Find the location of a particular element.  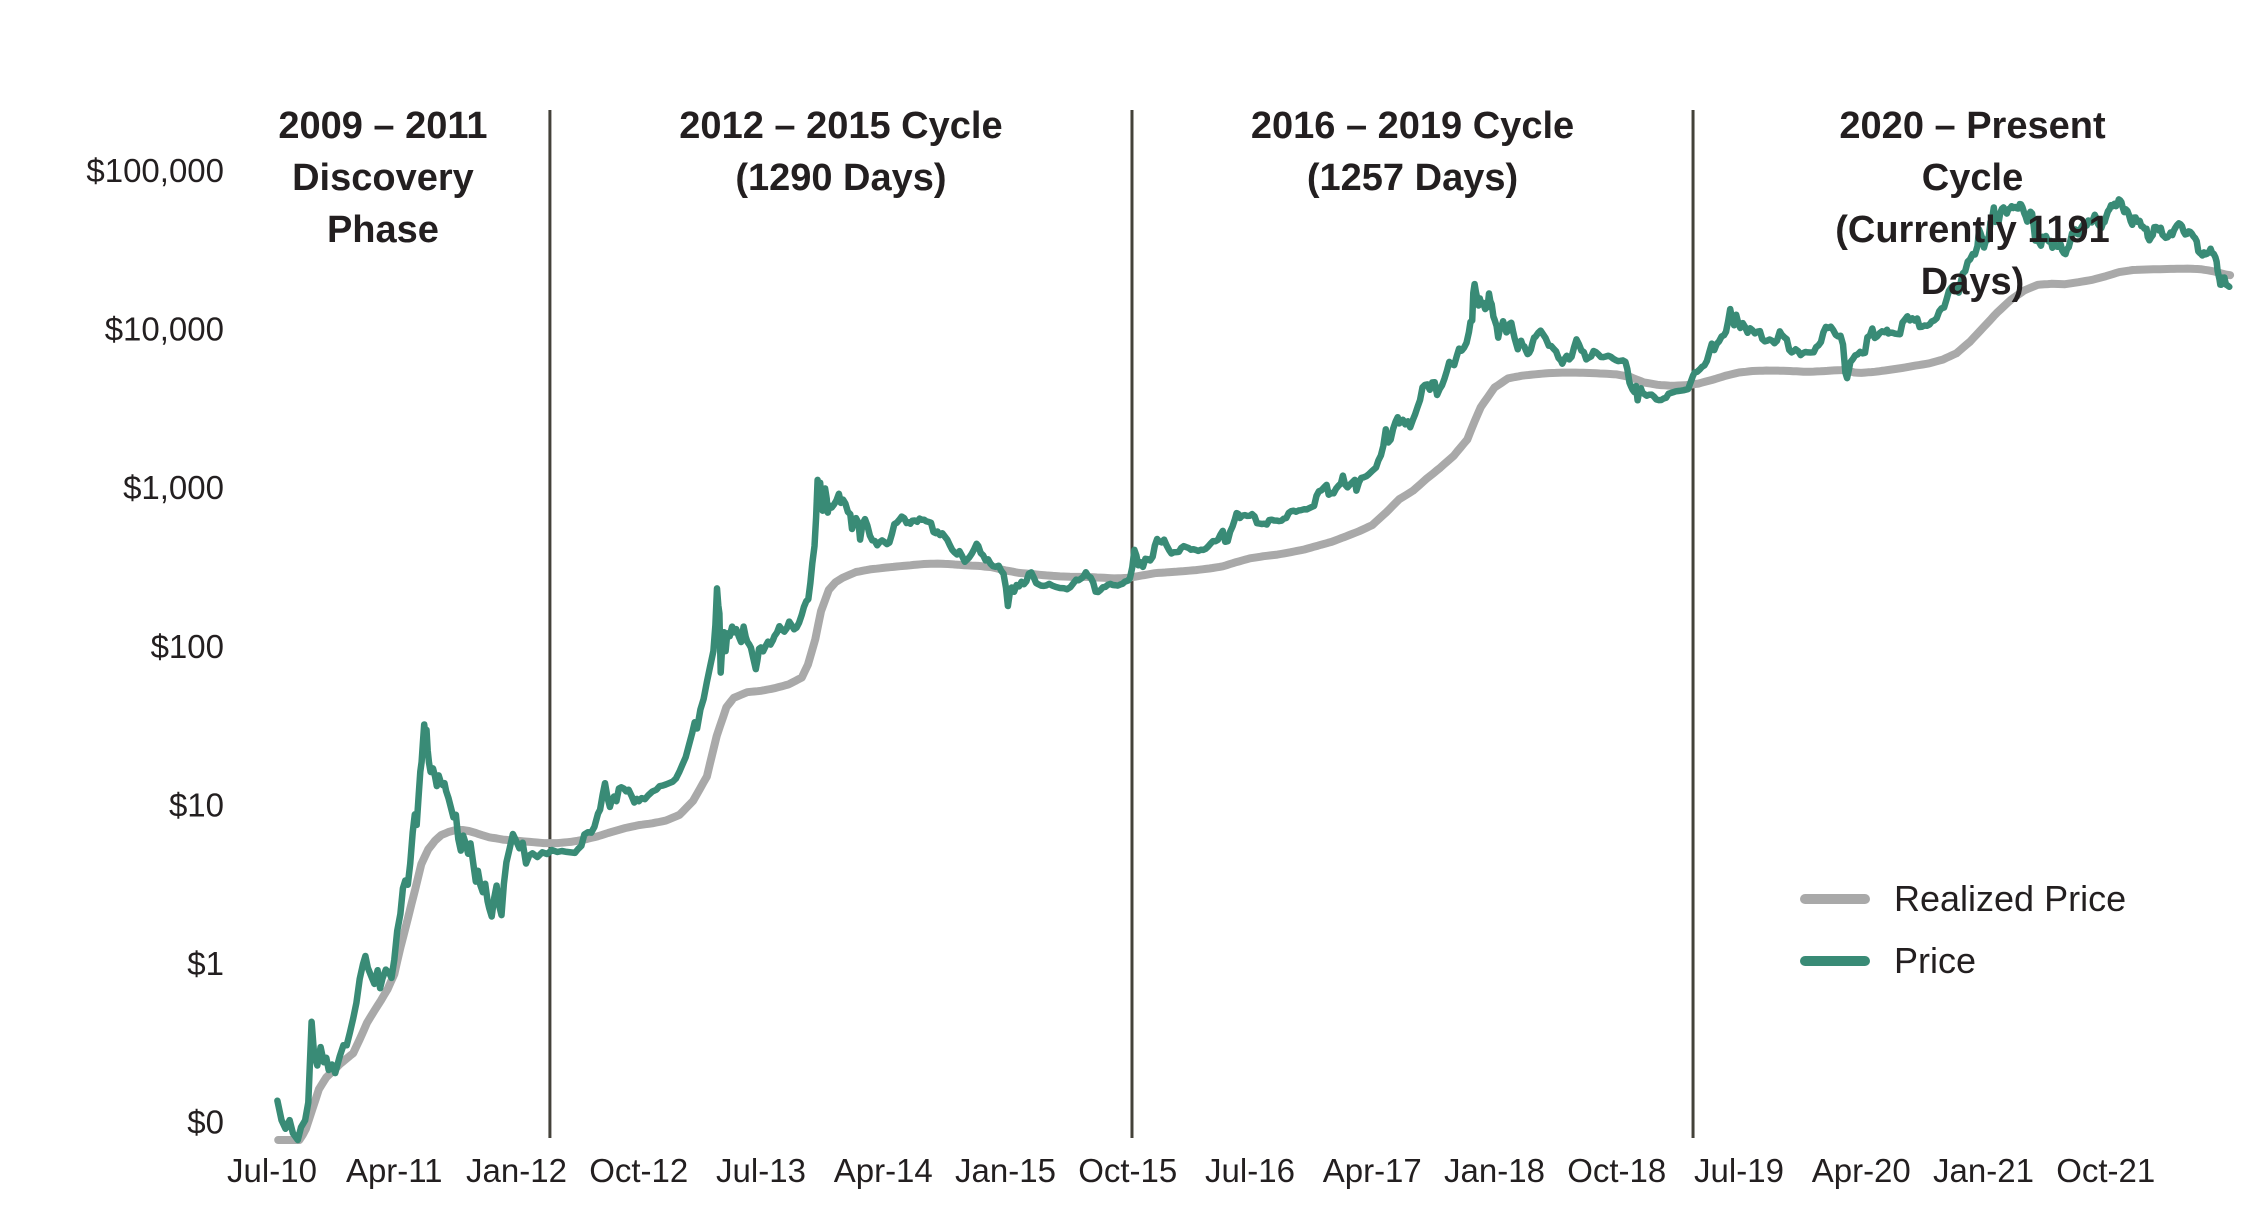

x-axis-tick-label: Apr-11 is located at coordinates (394, 1170).